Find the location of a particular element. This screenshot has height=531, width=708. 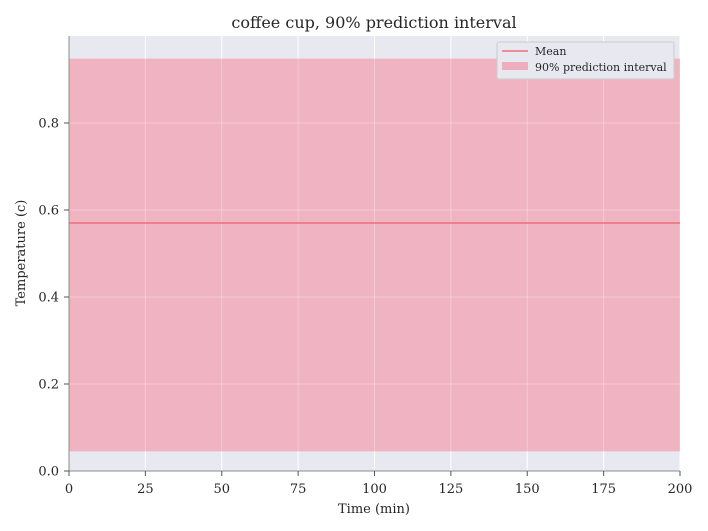

chart-title: coffee cup, 90% prediction interval is located at coordinates (373, 22).